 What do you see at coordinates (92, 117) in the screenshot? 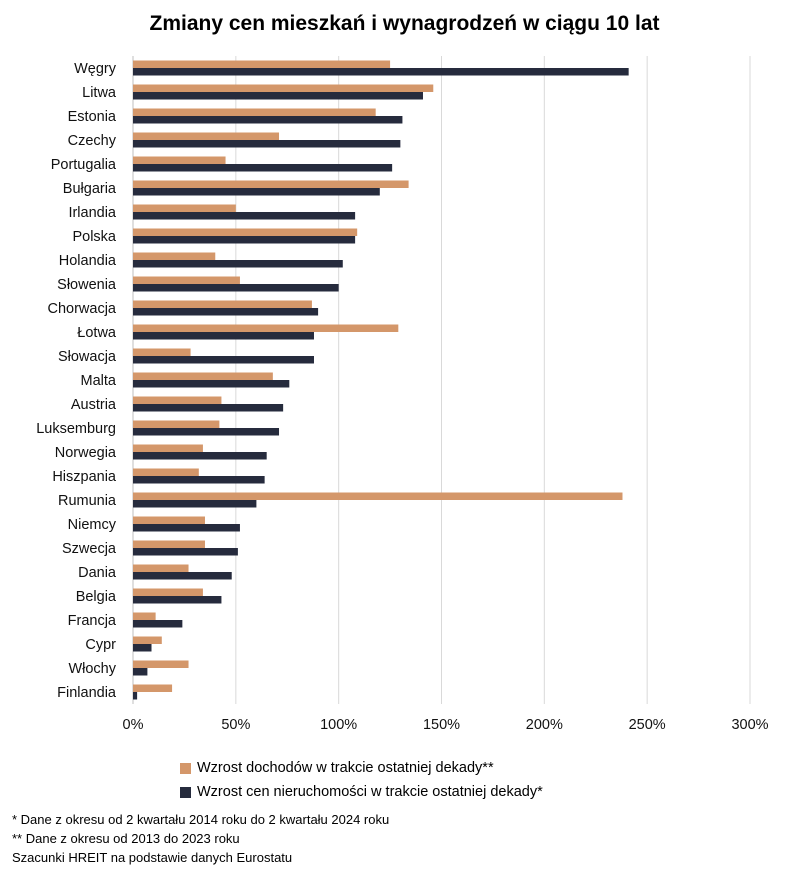
I see `category-label: Estonia` at bounding box center [92, 117].